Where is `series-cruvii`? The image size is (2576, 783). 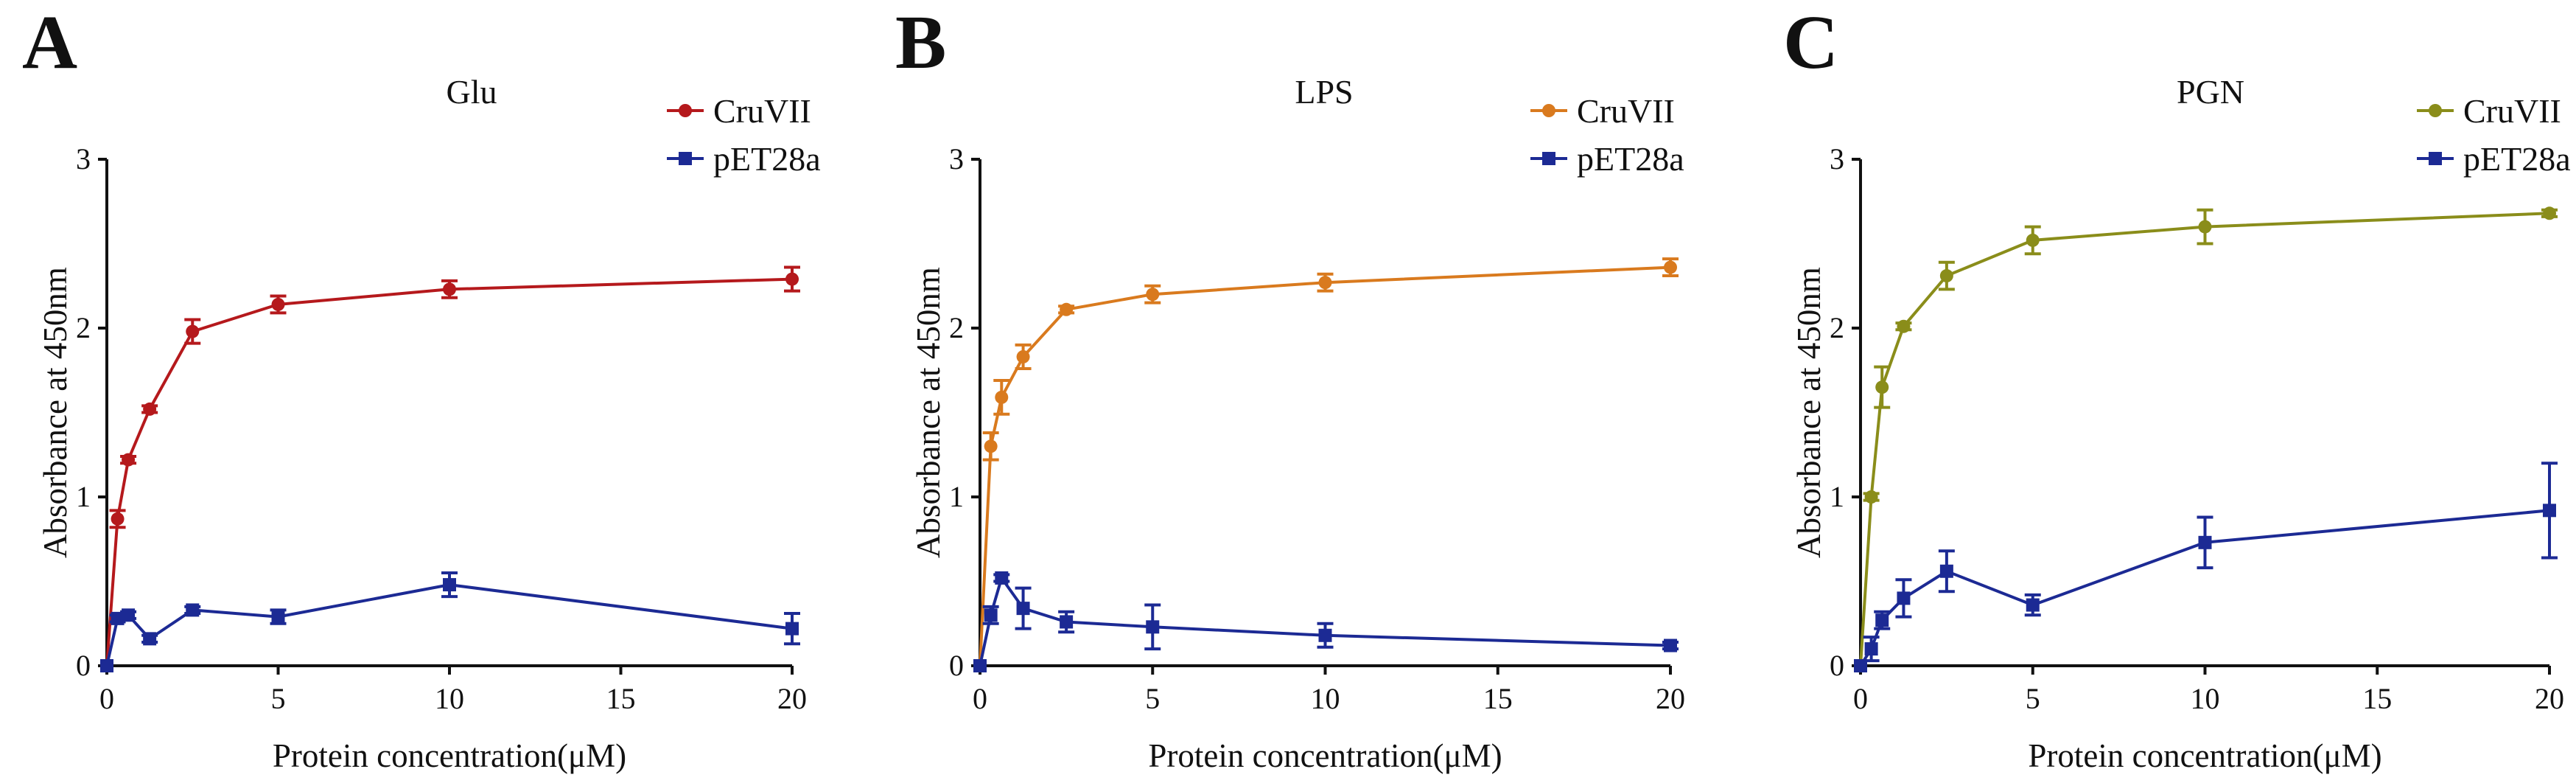
series-cruvii is located at coordinates (1326, 464).